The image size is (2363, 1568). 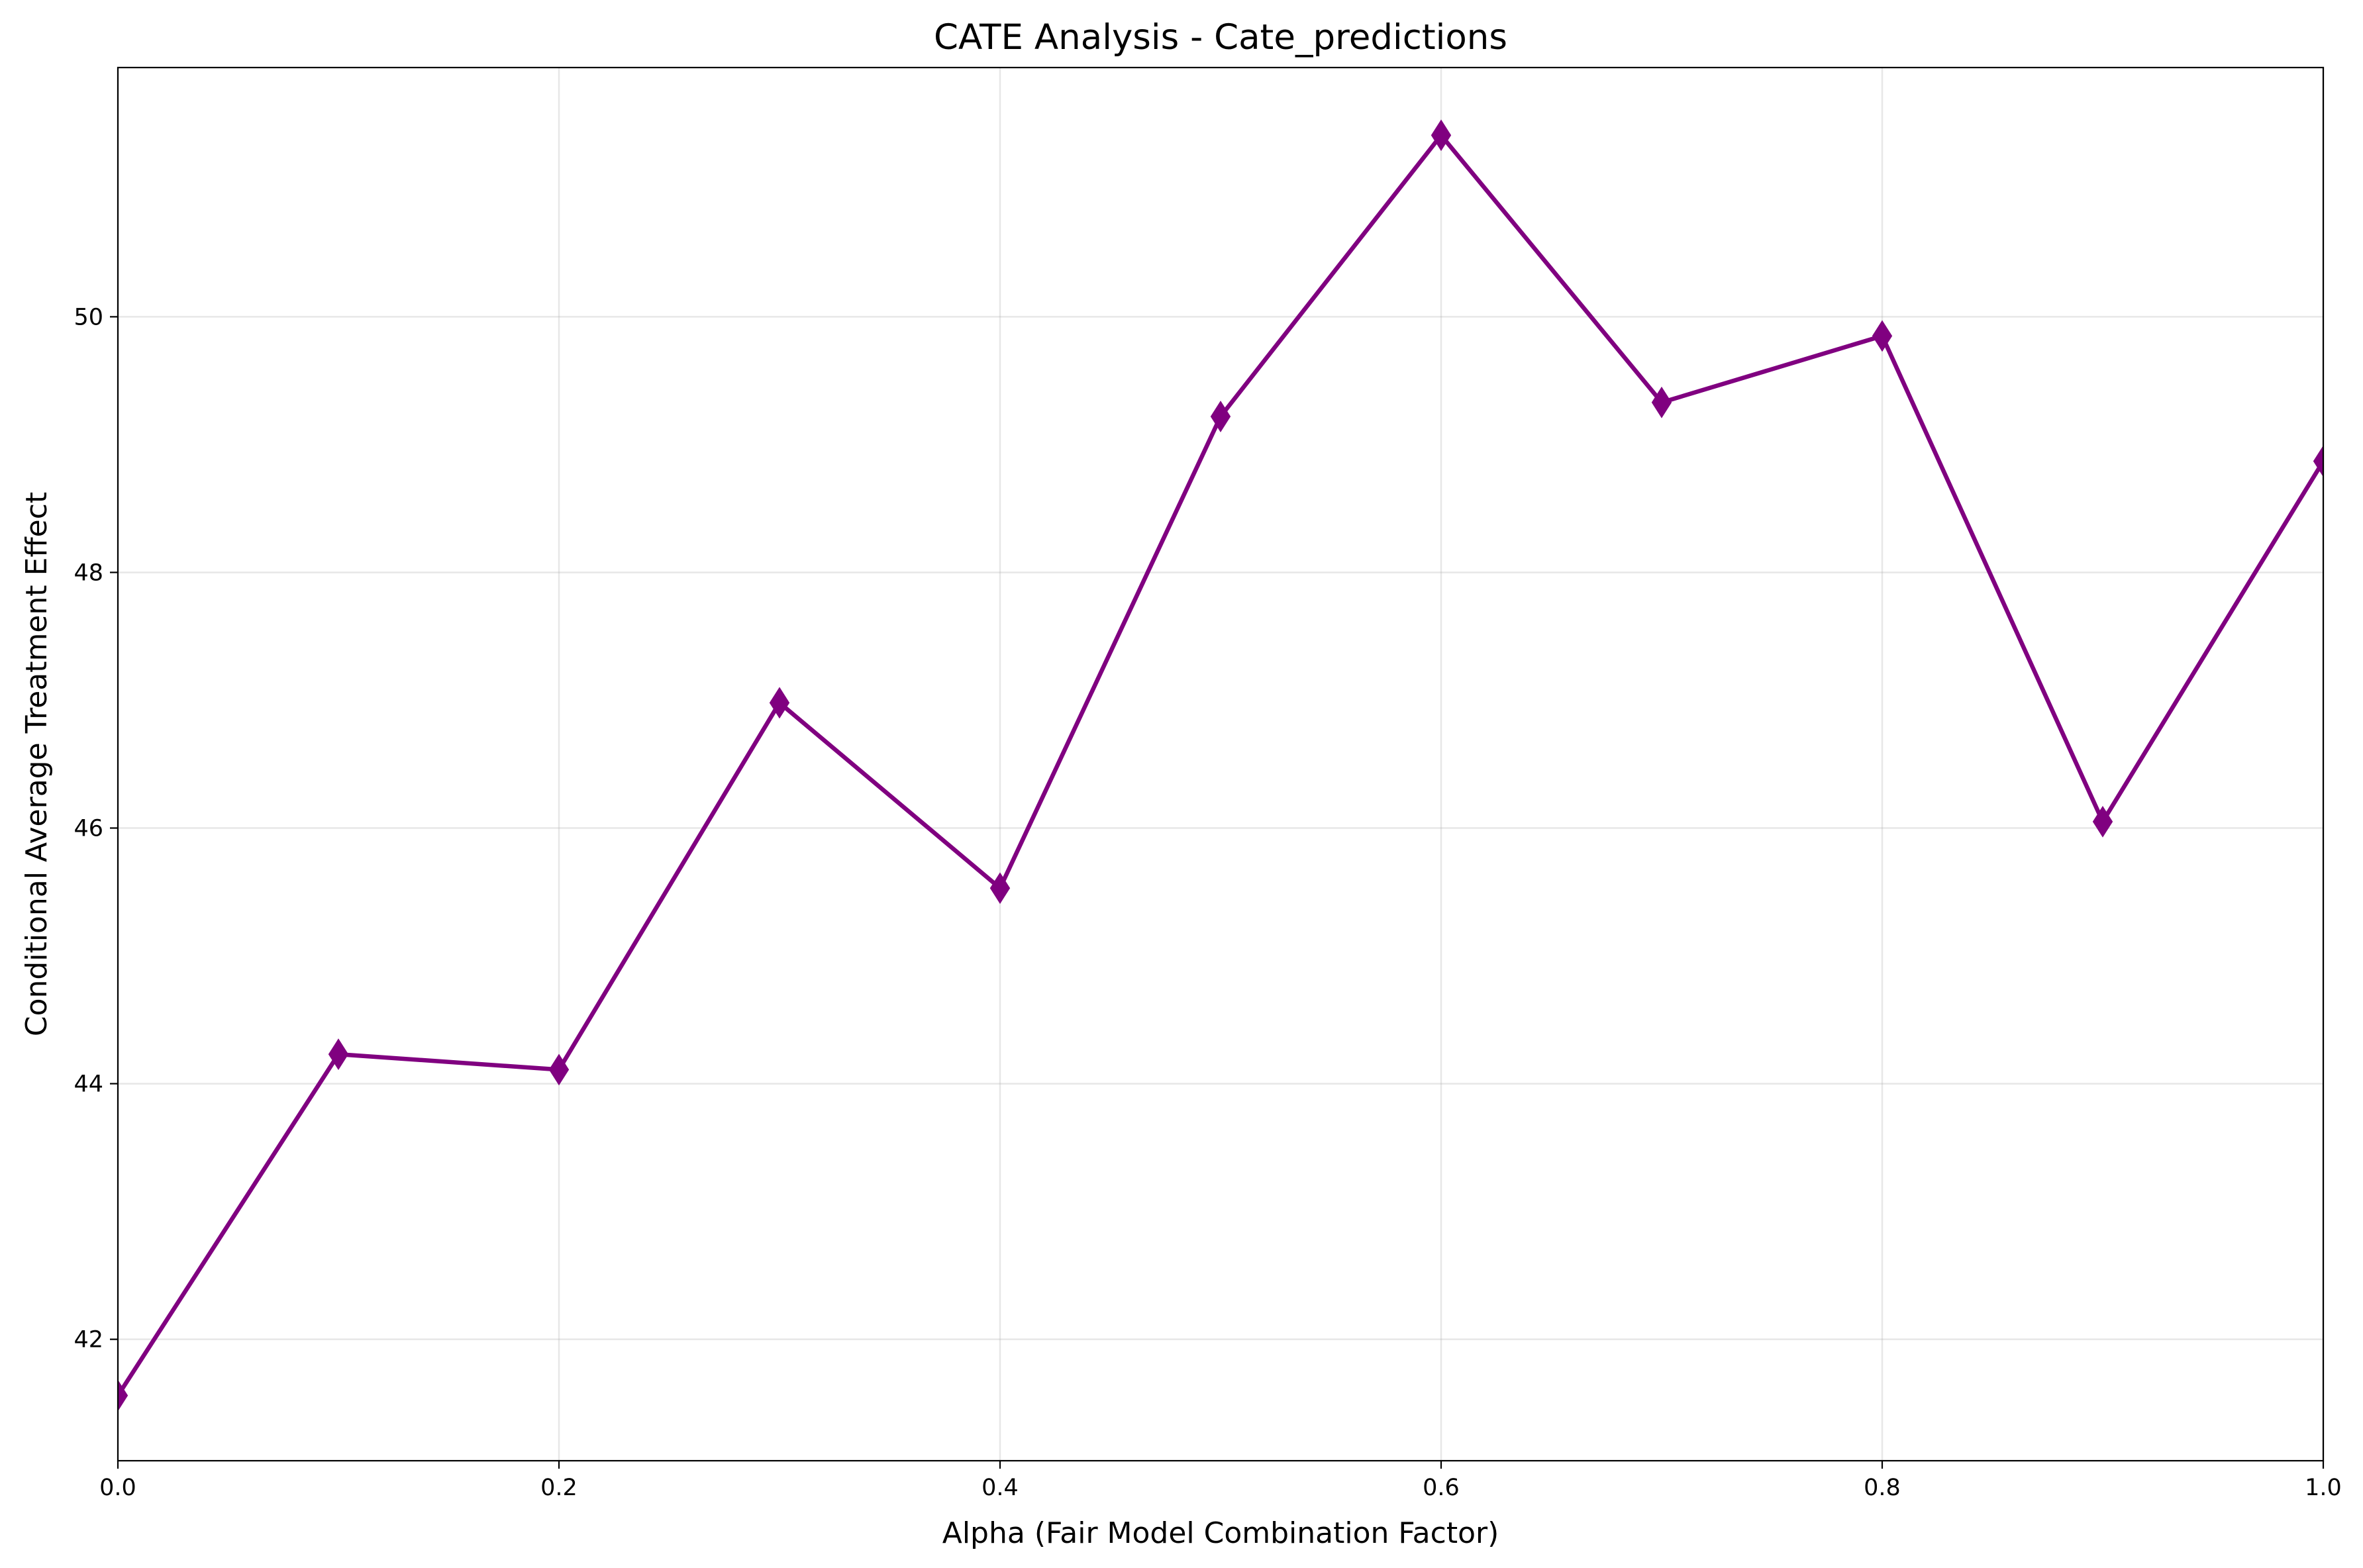 I want to click on y-tick-label: 46, so click(x=88, y=829).